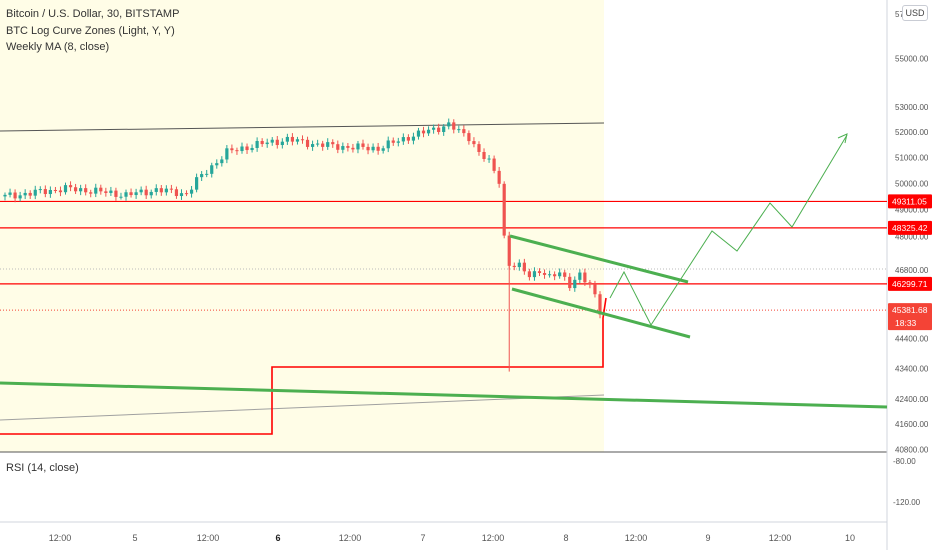 The width and height of the screenshot is (932, 550). What do you see at coordinates (907, 502) in the screenshot?
I see `rsi-tick-label: -120.00` at bounding box center [907, 502].